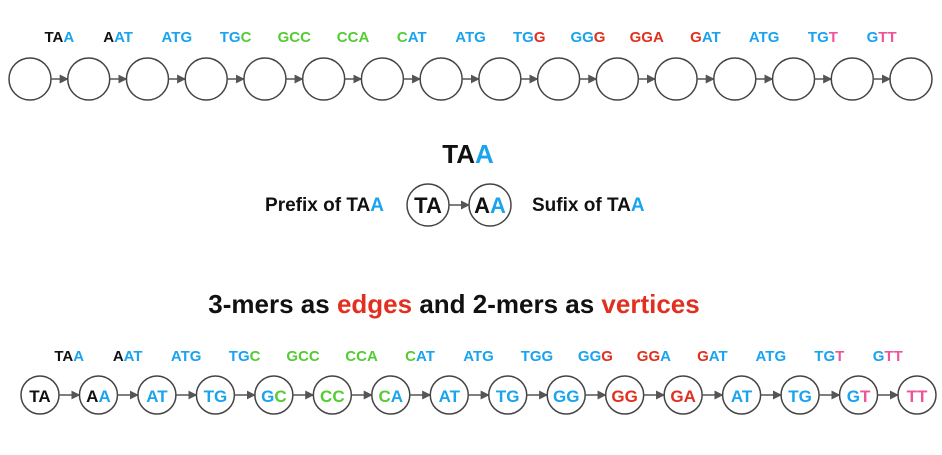  What do you see at coordinates (295, 37) in the screenshot?
I see `row1-kmer-label: GCC` at bounding box center [295, 37].